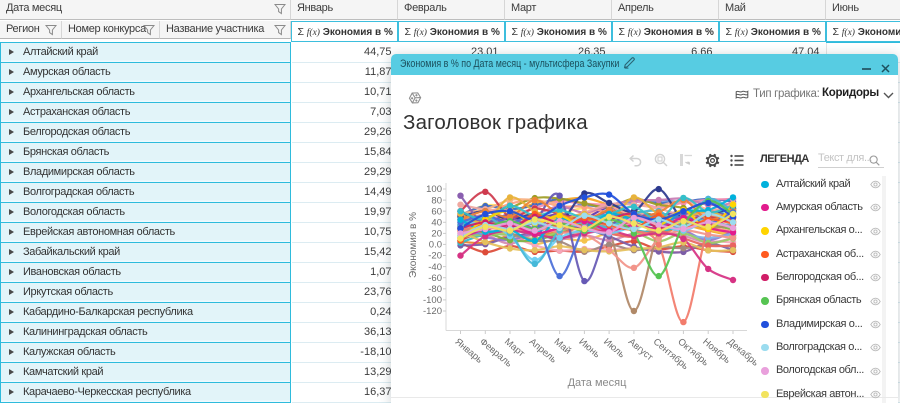 The width and height of the screenshot is (900, 403). What do you see at coordinates (434, 189) in the screenshot?
I see `svg-text: 100` at bounding box center [434, 189].